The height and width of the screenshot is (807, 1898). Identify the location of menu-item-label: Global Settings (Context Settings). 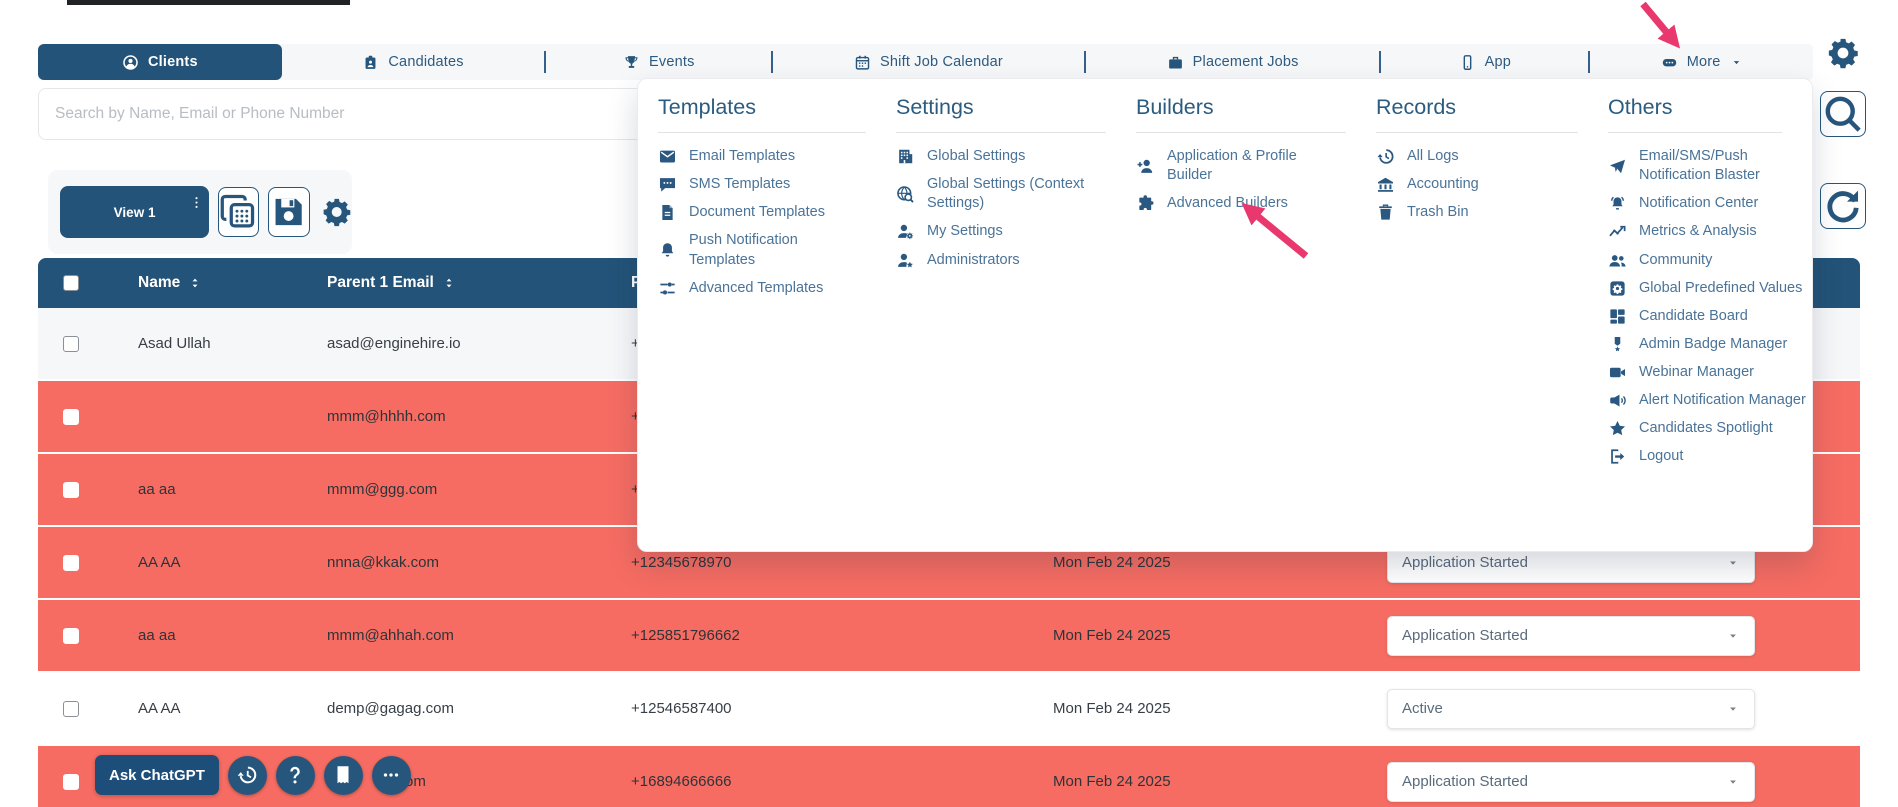
(1006, 194).